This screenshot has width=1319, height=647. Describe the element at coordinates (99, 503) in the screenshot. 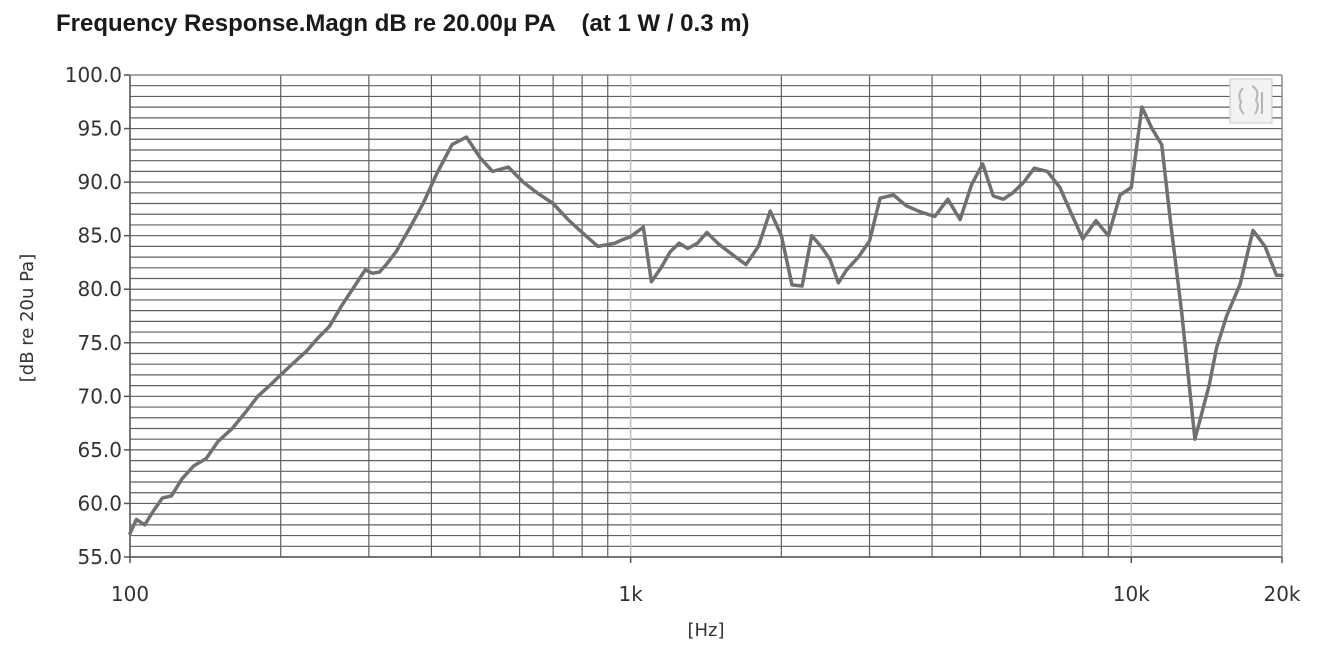

I see `y-tick-label: 60.0` at that location.